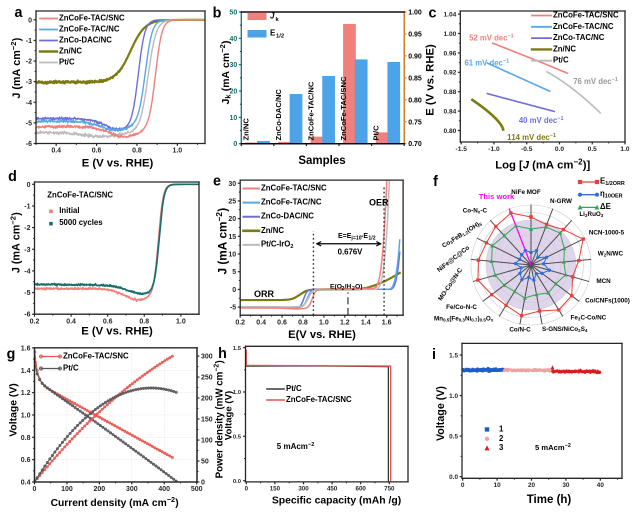  Describe the element at coordinates (207, 441) in the screenshot. I see `svg-text: 100` at that location.